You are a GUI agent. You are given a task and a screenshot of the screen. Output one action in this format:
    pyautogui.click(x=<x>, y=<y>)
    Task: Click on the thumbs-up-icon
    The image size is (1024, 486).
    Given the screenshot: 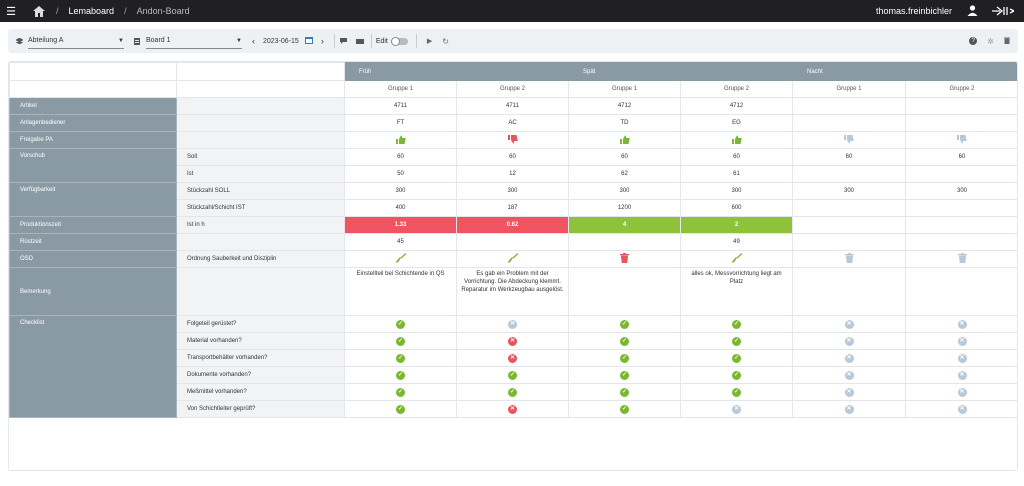 What is the action you would take?
    pyautogui.click(x=400, y=140)
    